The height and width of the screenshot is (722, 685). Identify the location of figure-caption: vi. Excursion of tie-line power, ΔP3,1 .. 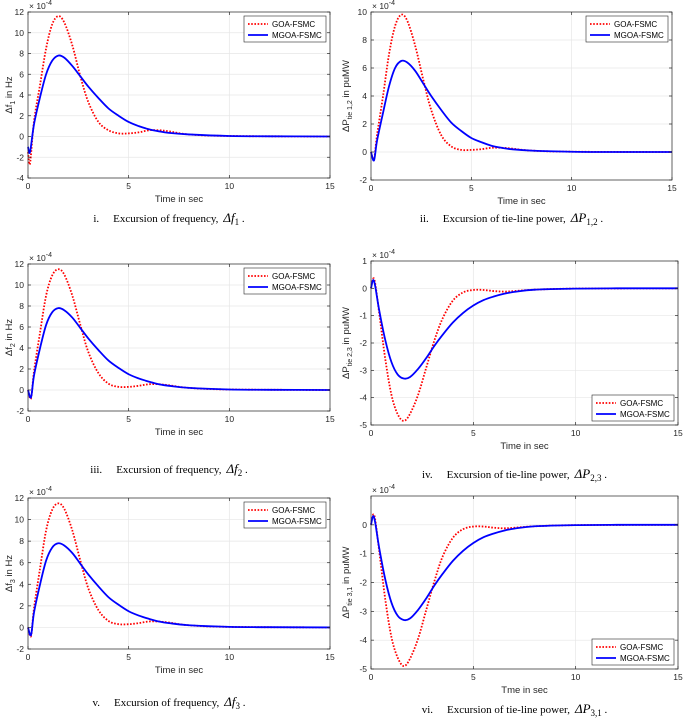
(515, 709).